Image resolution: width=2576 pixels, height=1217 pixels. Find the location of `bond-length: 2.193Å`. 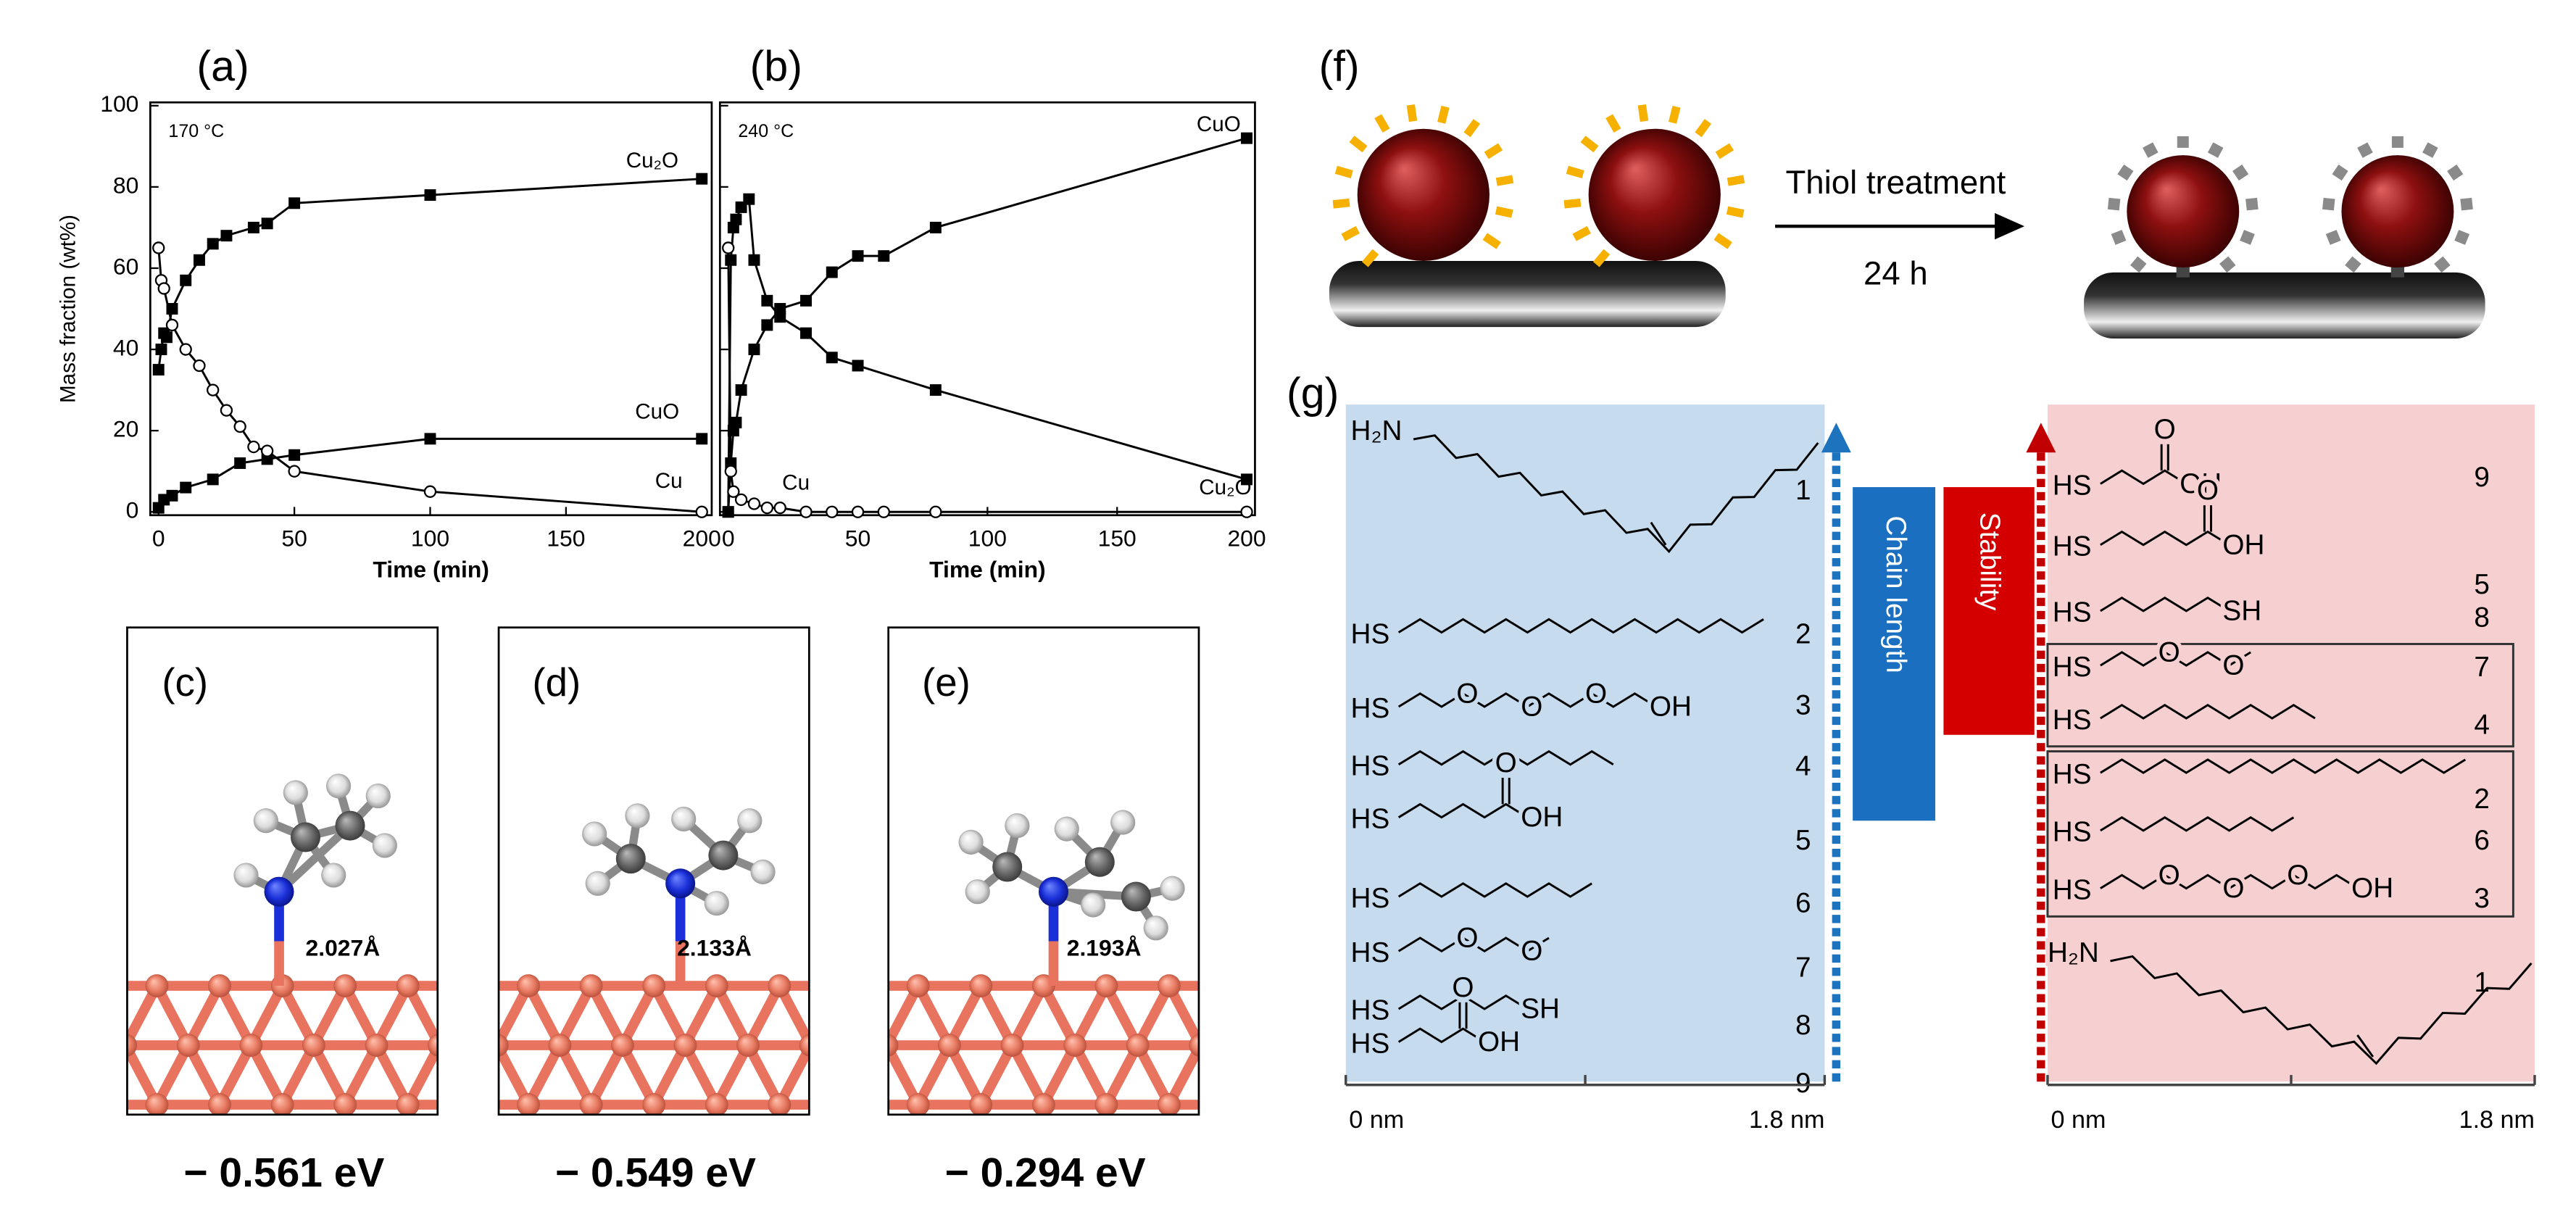

bond-length: 2.193Å is located at coordinates (1104, 947).